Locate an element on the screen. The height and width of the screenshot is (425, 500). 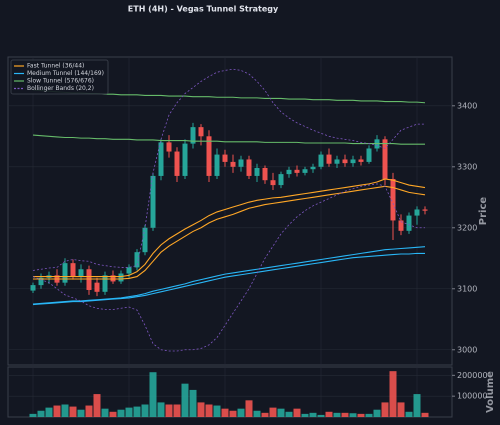
y-tick-label: 3300 is located at coordinates (467, 166).